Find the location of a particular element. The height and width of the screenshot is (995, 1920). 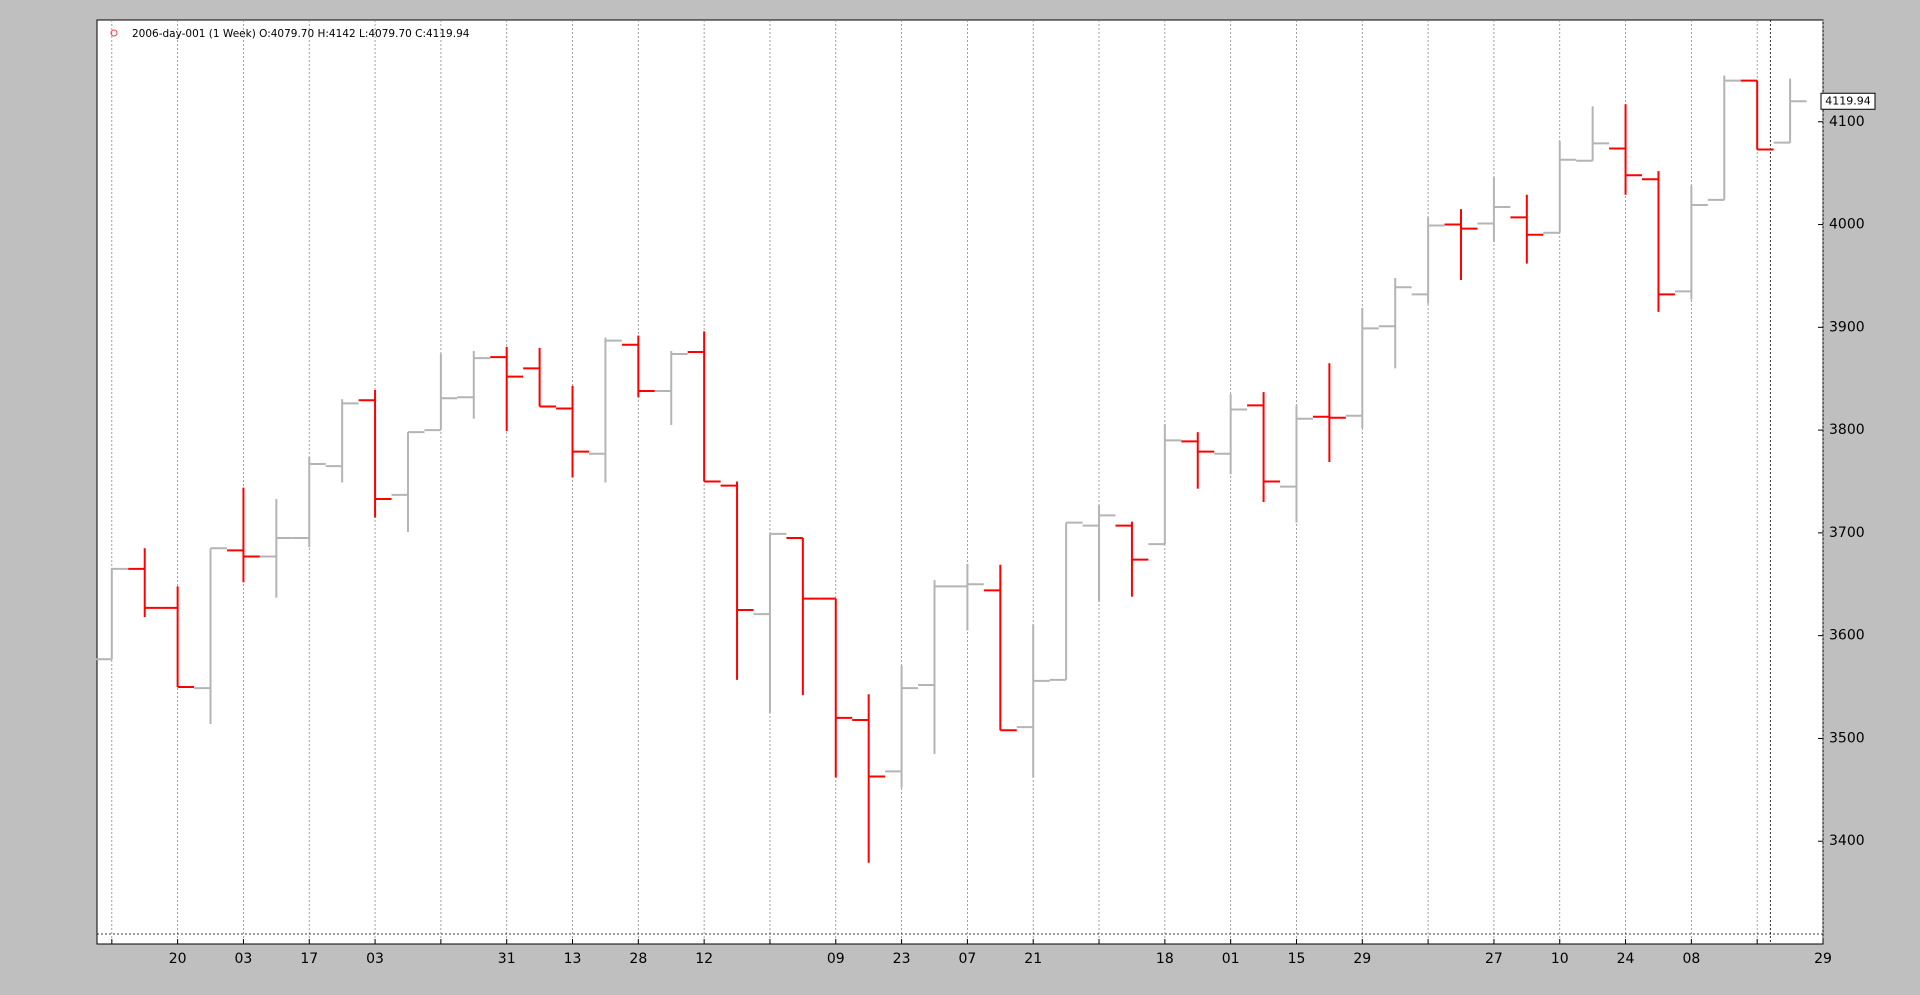

last-price-box is located at coordinates (1848, 101).